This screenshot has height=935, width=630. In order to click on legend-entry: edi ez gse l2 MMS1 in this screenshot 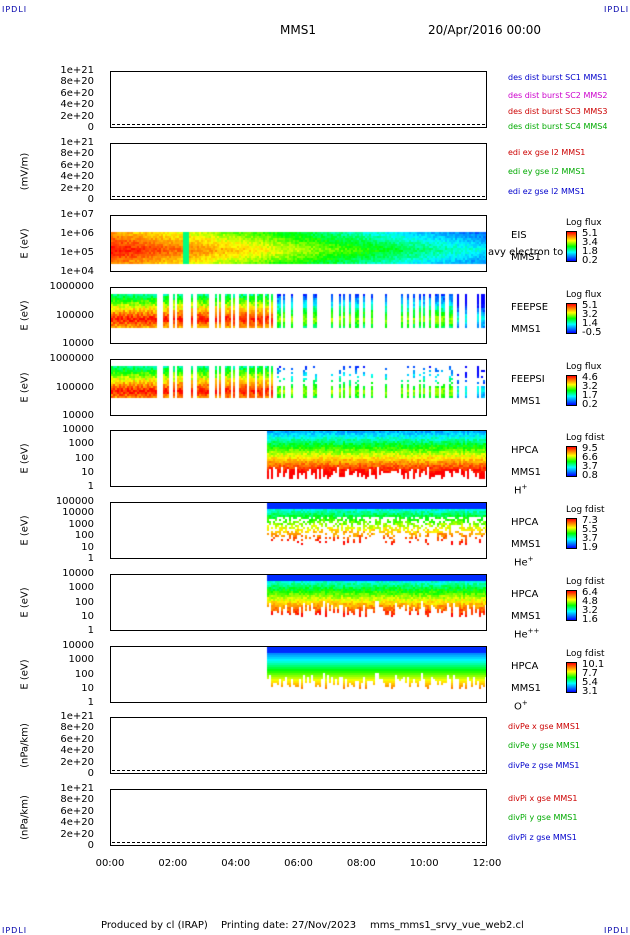, I will do `click(546, 191)`.